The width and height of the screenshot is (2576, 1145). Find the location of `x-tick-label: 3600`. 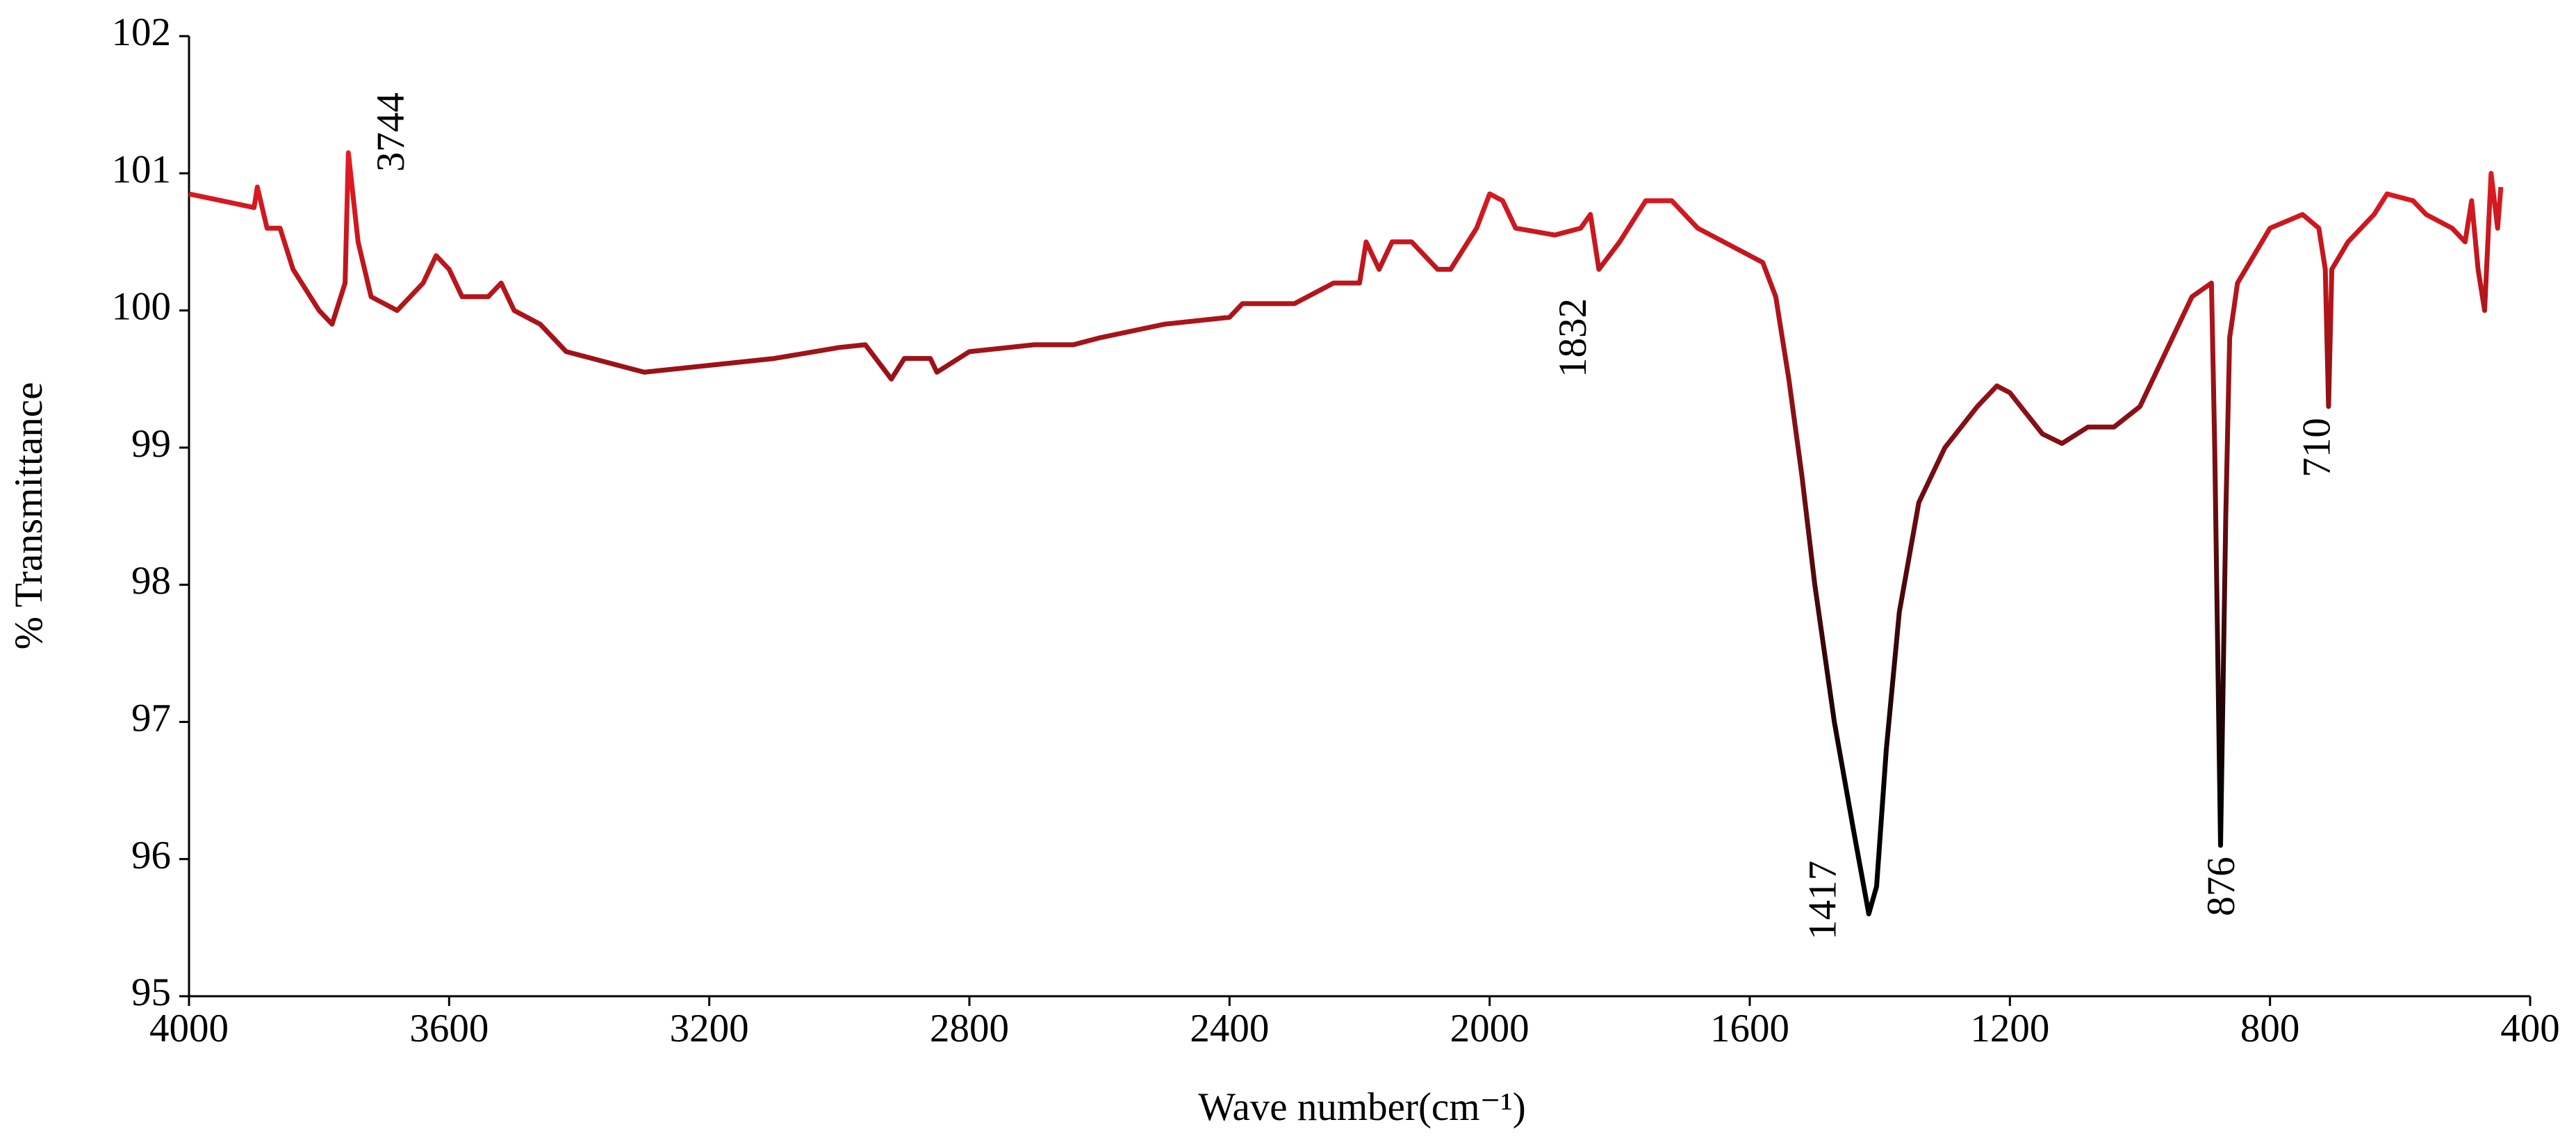

x-tick-label: 3600 is located at coordinates (449, 1028).